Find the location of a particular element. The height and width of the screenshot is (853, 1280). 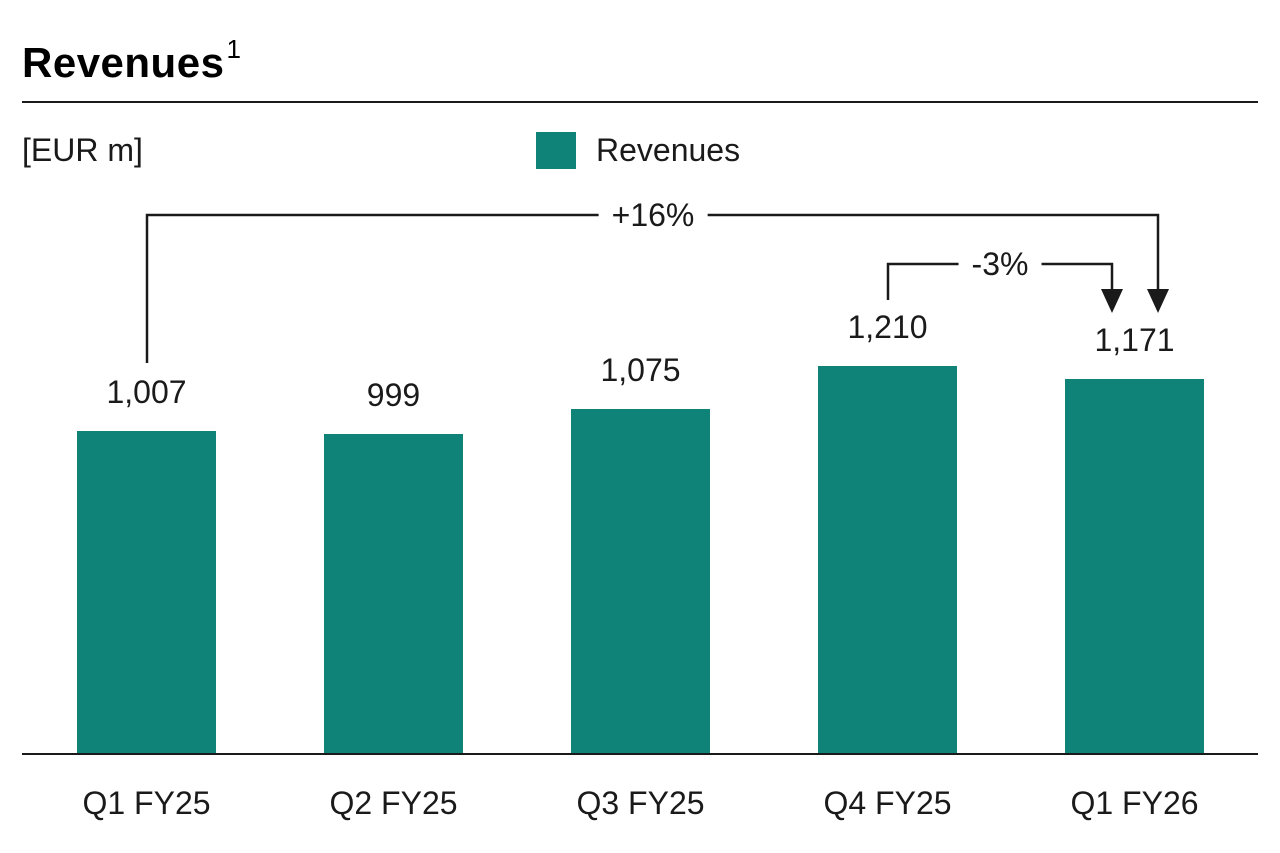

page-title: Revenues1 is located at coordinates (131, 60).